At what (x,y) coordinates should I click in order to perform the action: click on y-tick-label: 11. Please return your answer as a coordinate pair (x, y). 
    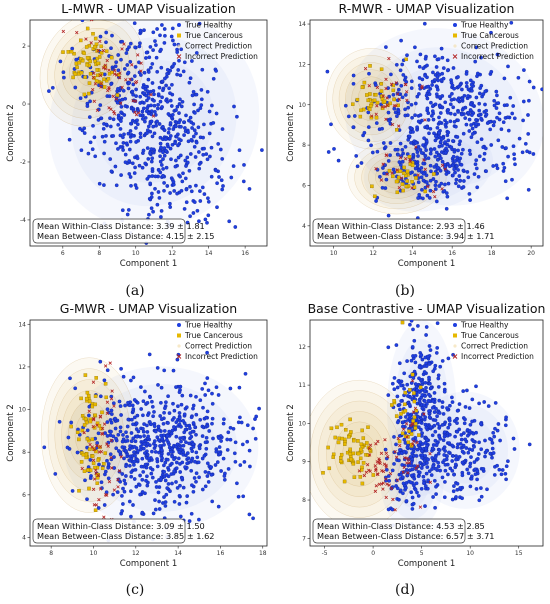
    Looking at the image, I should click on (302, 385).